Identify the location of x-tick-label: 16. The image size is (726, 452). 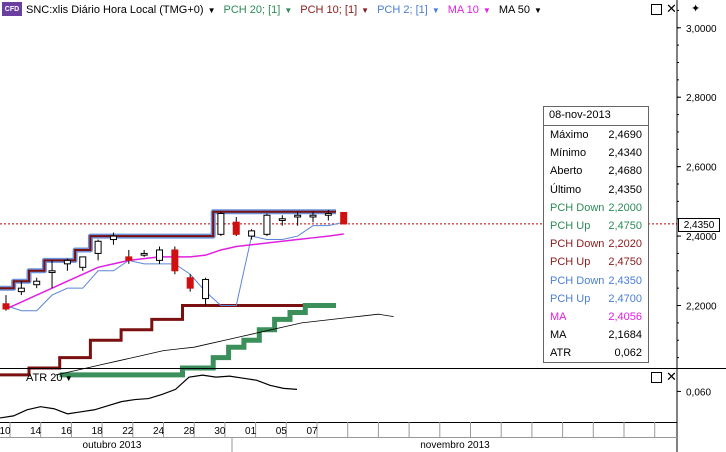
(67, 431).